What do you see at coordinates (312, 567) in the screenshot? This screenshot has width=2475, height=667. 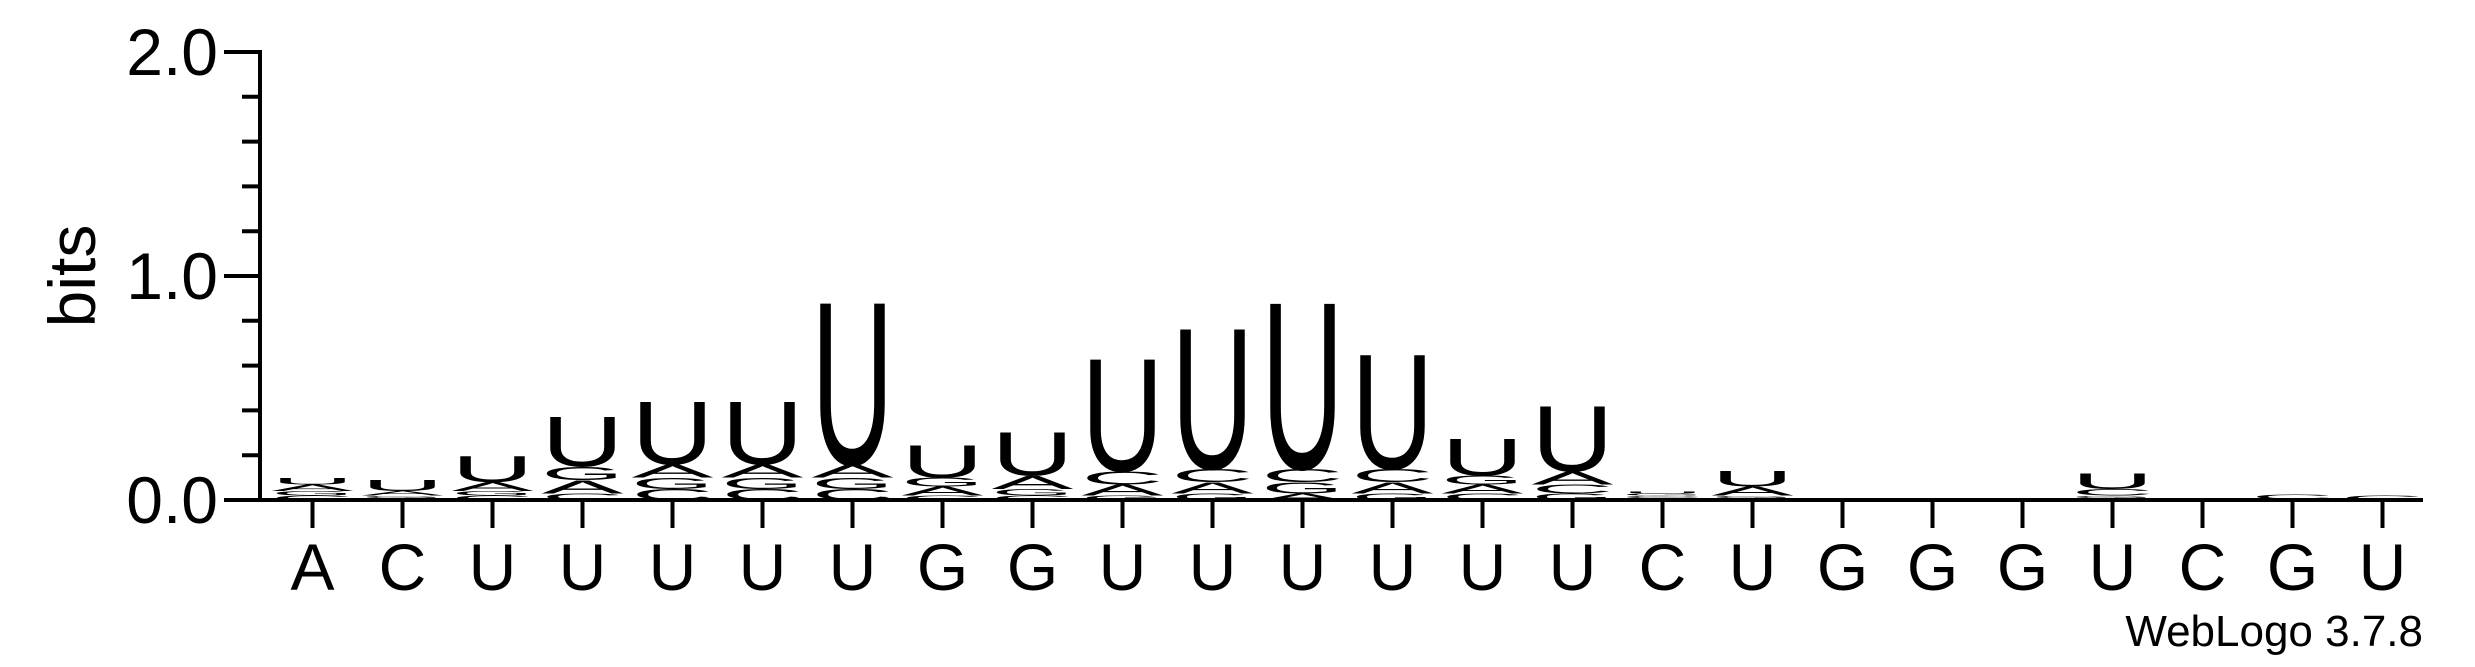 I see `x-tick-label: A` at bounding box center [312, 567].